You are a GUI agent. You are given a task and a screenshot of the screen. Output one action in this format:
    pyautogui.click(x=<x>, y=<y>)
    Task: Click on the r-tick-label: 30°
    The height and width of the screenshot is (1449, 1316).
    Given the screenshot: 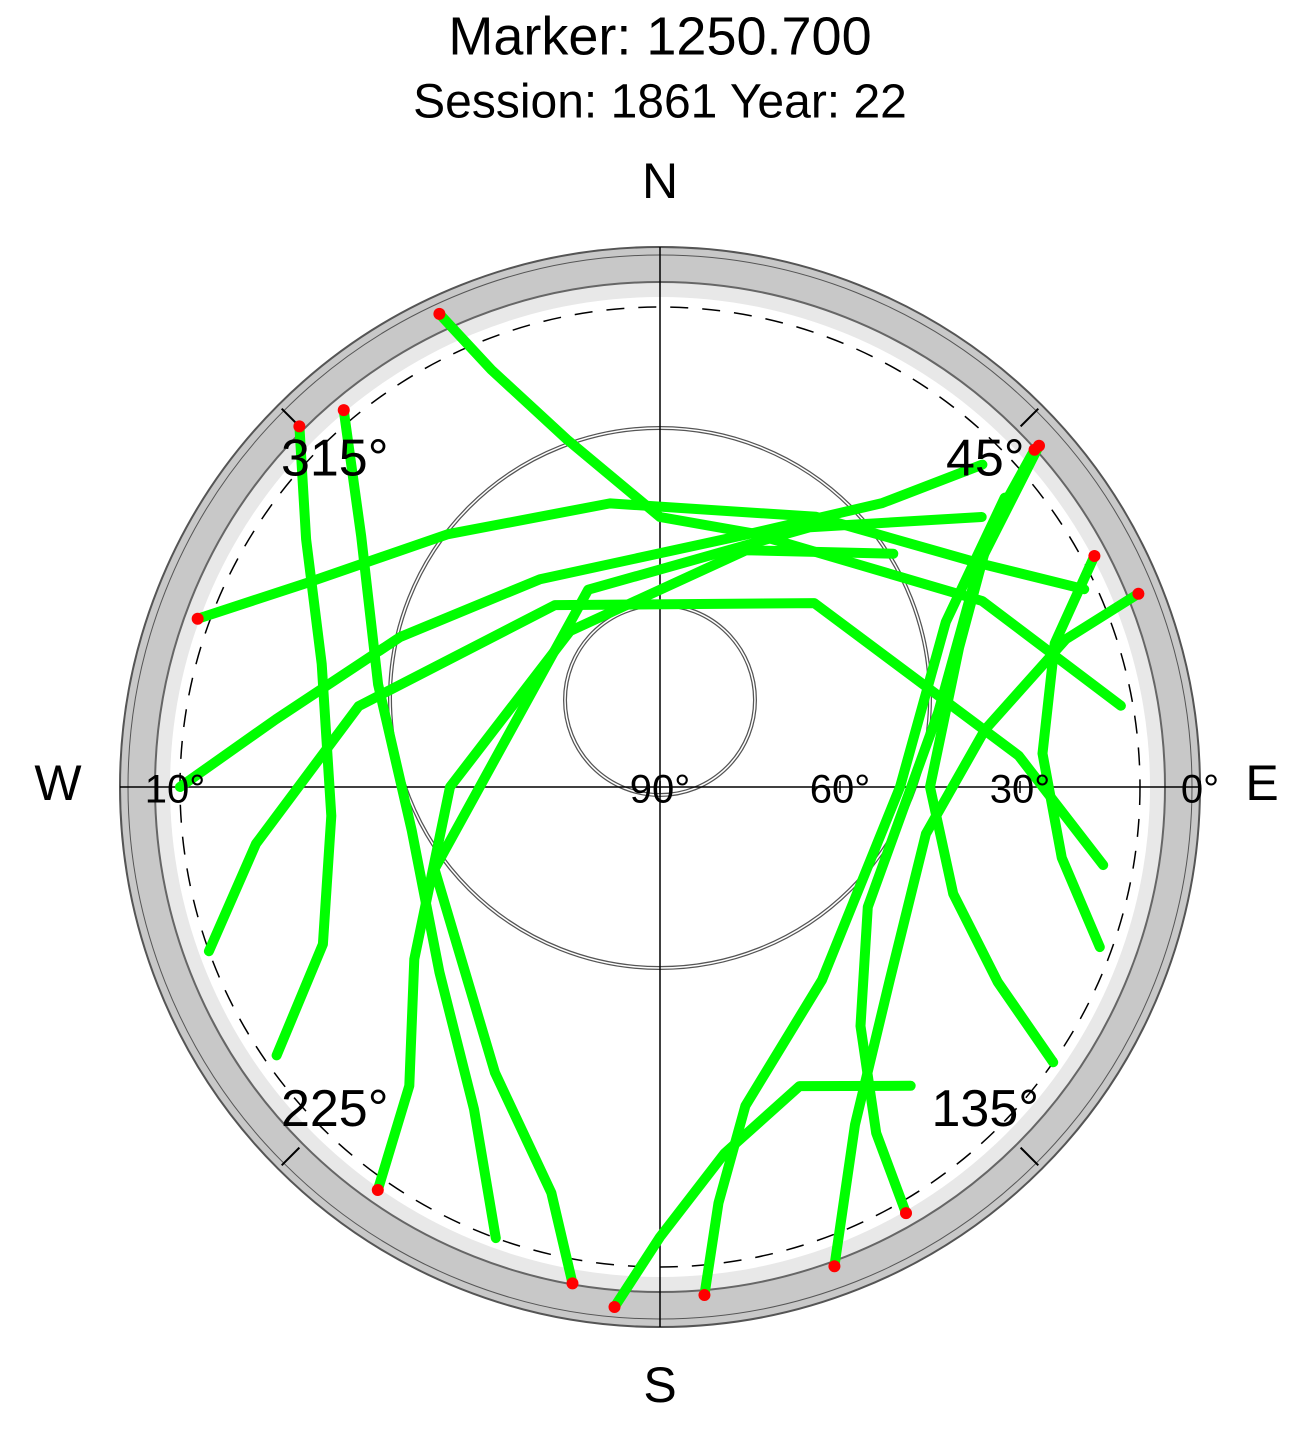 What is the action you would take?
    pyautogui.click(x=1020, y=790)
    